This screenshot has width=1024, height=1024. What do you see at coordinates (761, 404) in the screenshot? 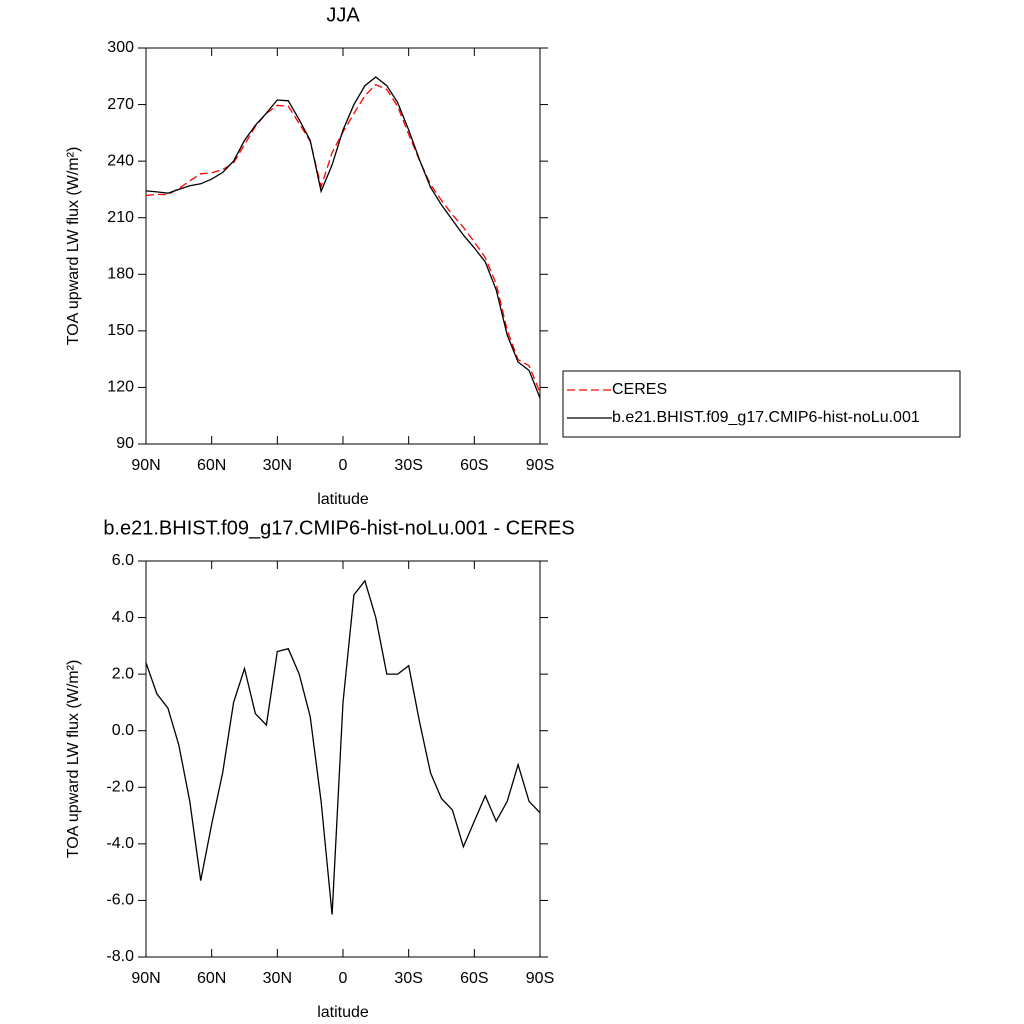
I see `legend-box` at bounding box center [761, 404].